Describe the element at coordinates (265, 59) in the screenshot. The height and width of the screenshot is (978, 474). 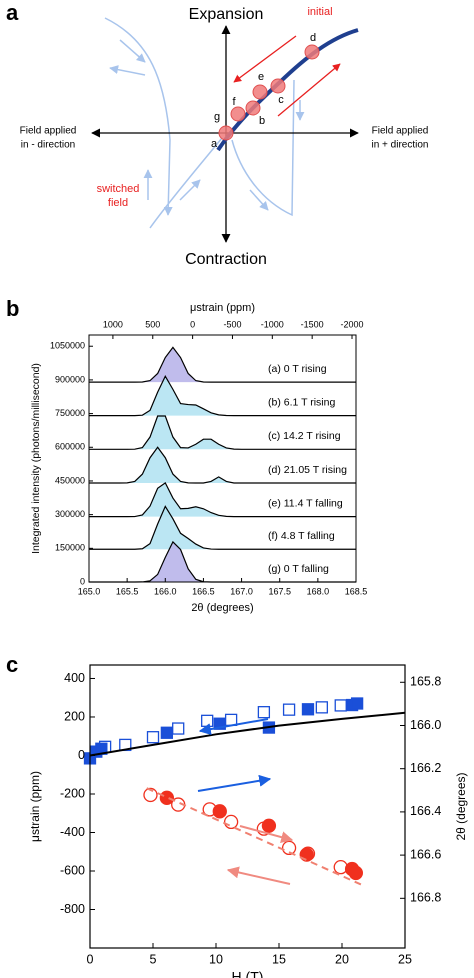
I see `initial-arrow` at that location.